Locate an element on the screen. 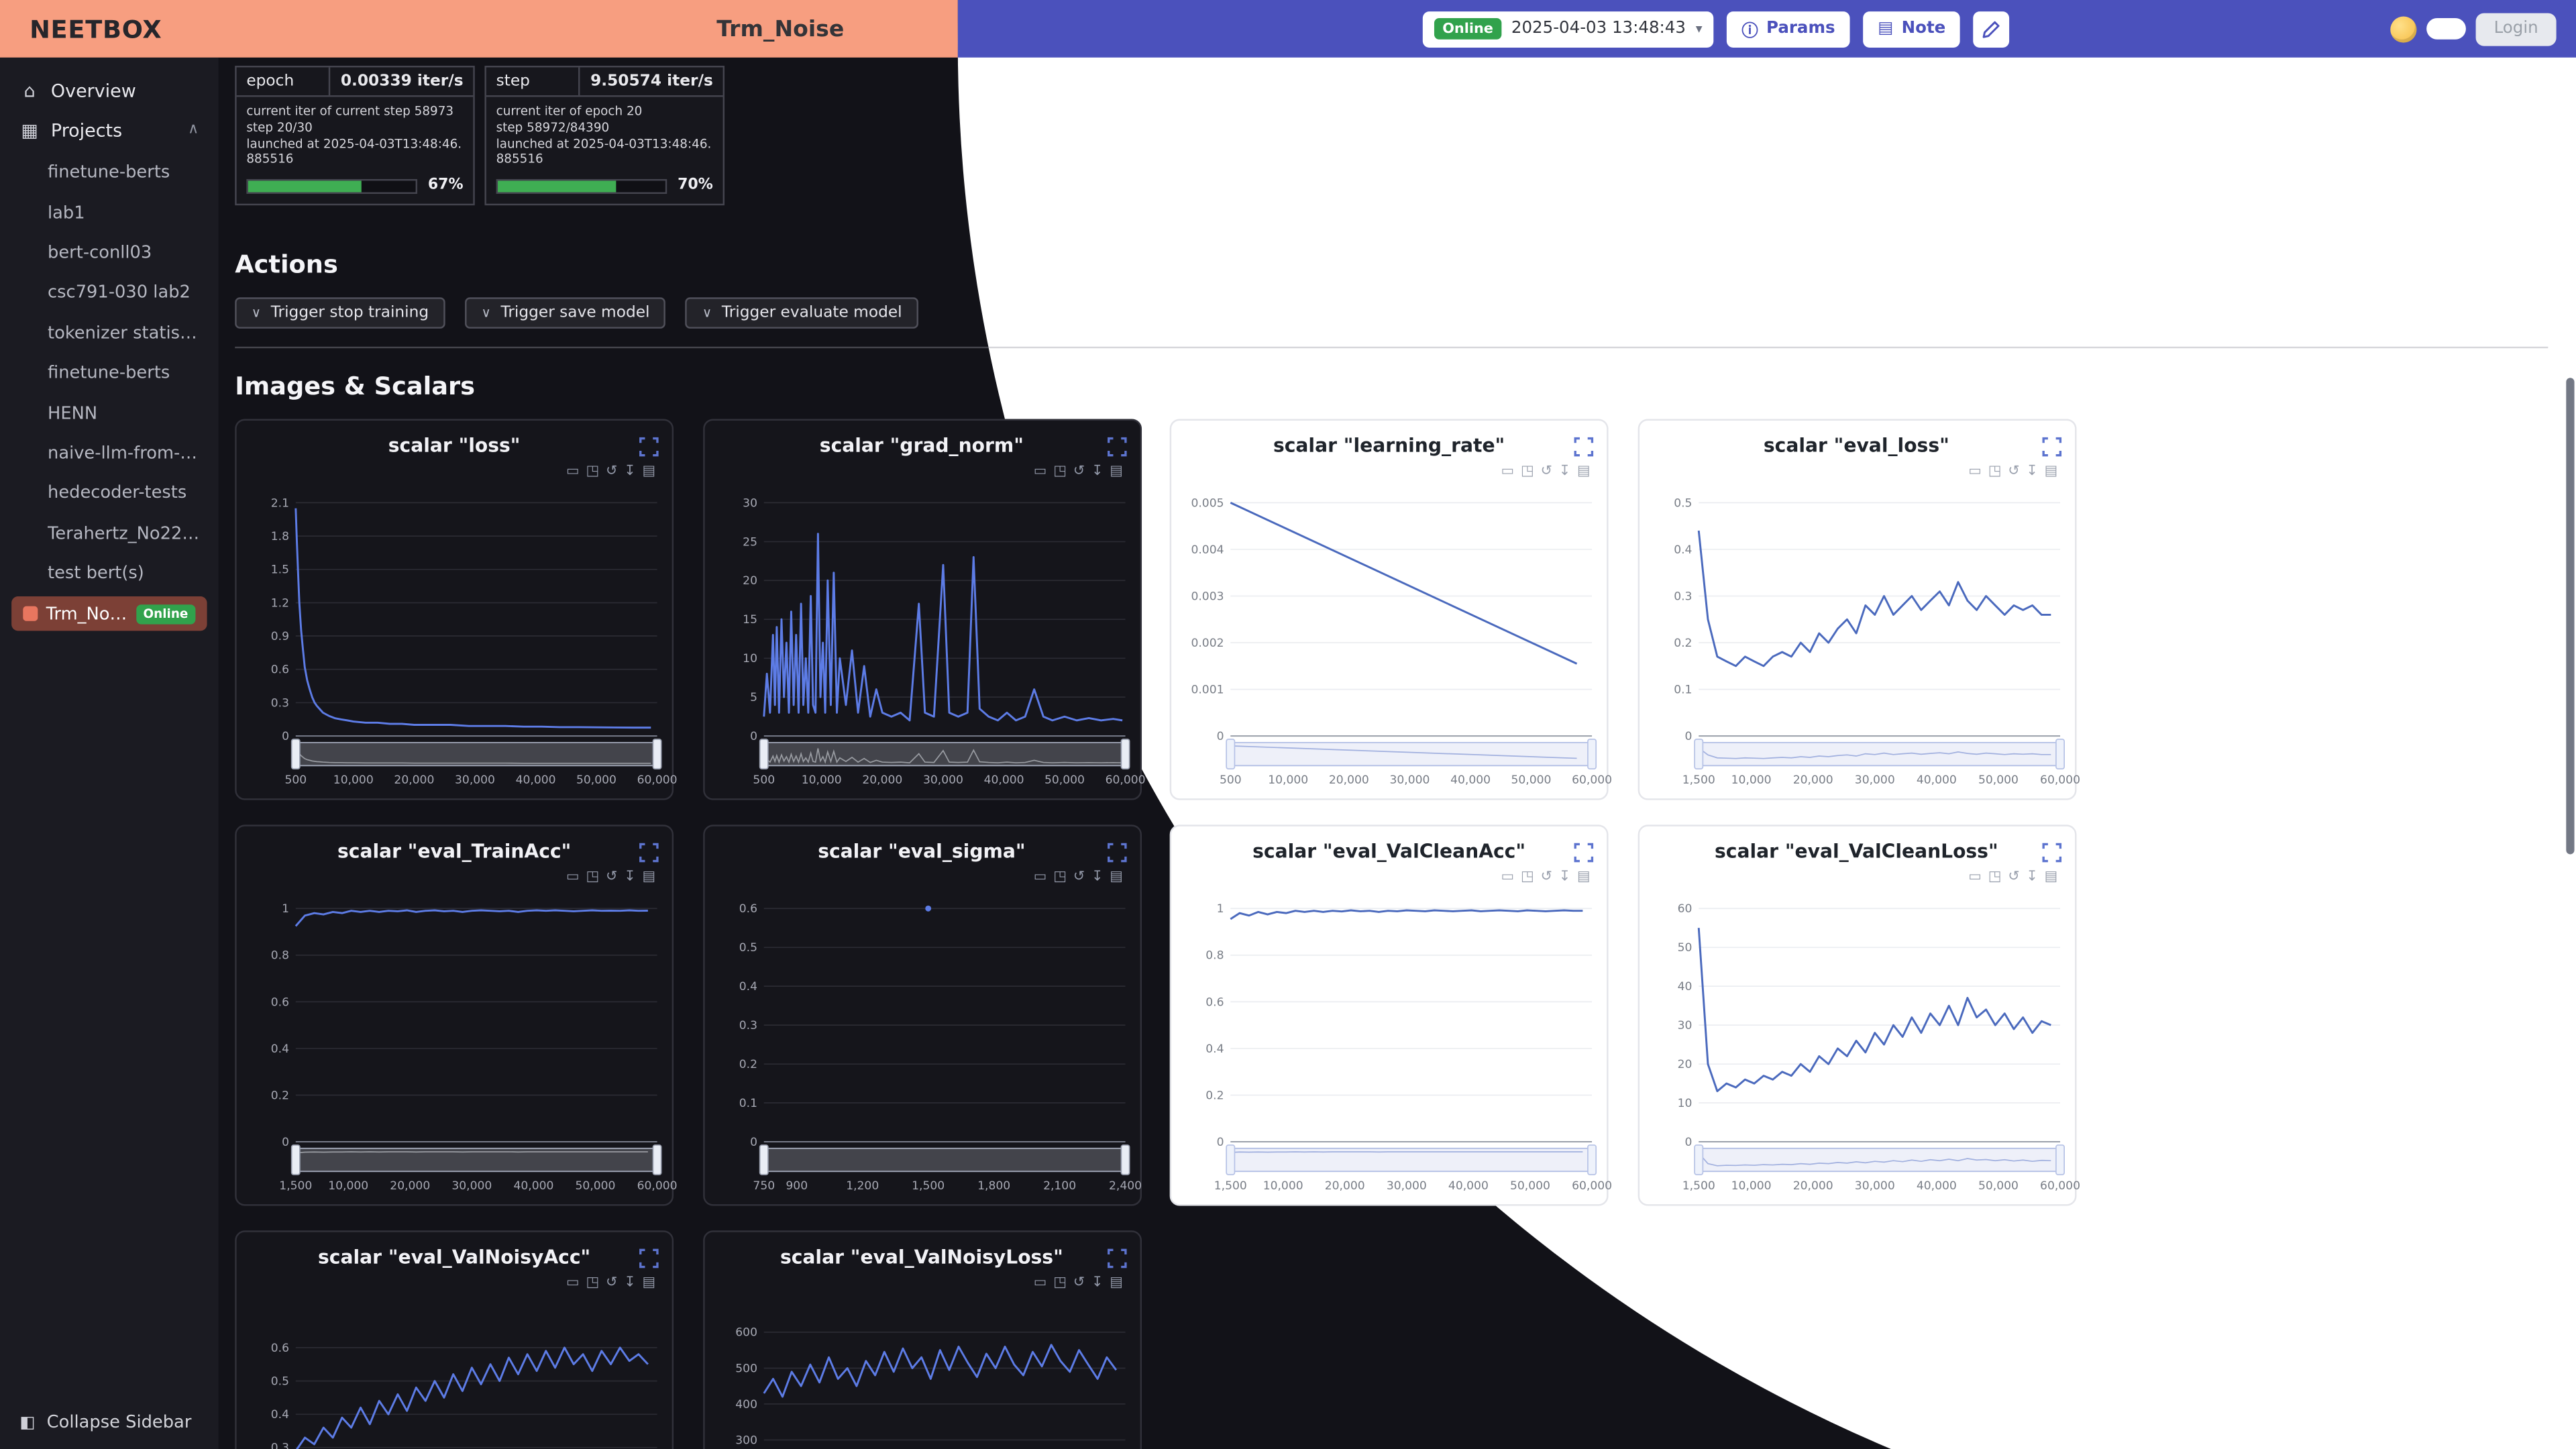 The width and height of the screenshot is (2576, 1449). collapse-sidebar-button: ◧ Collapse Sidebar is located at coordinates (105, 1422).